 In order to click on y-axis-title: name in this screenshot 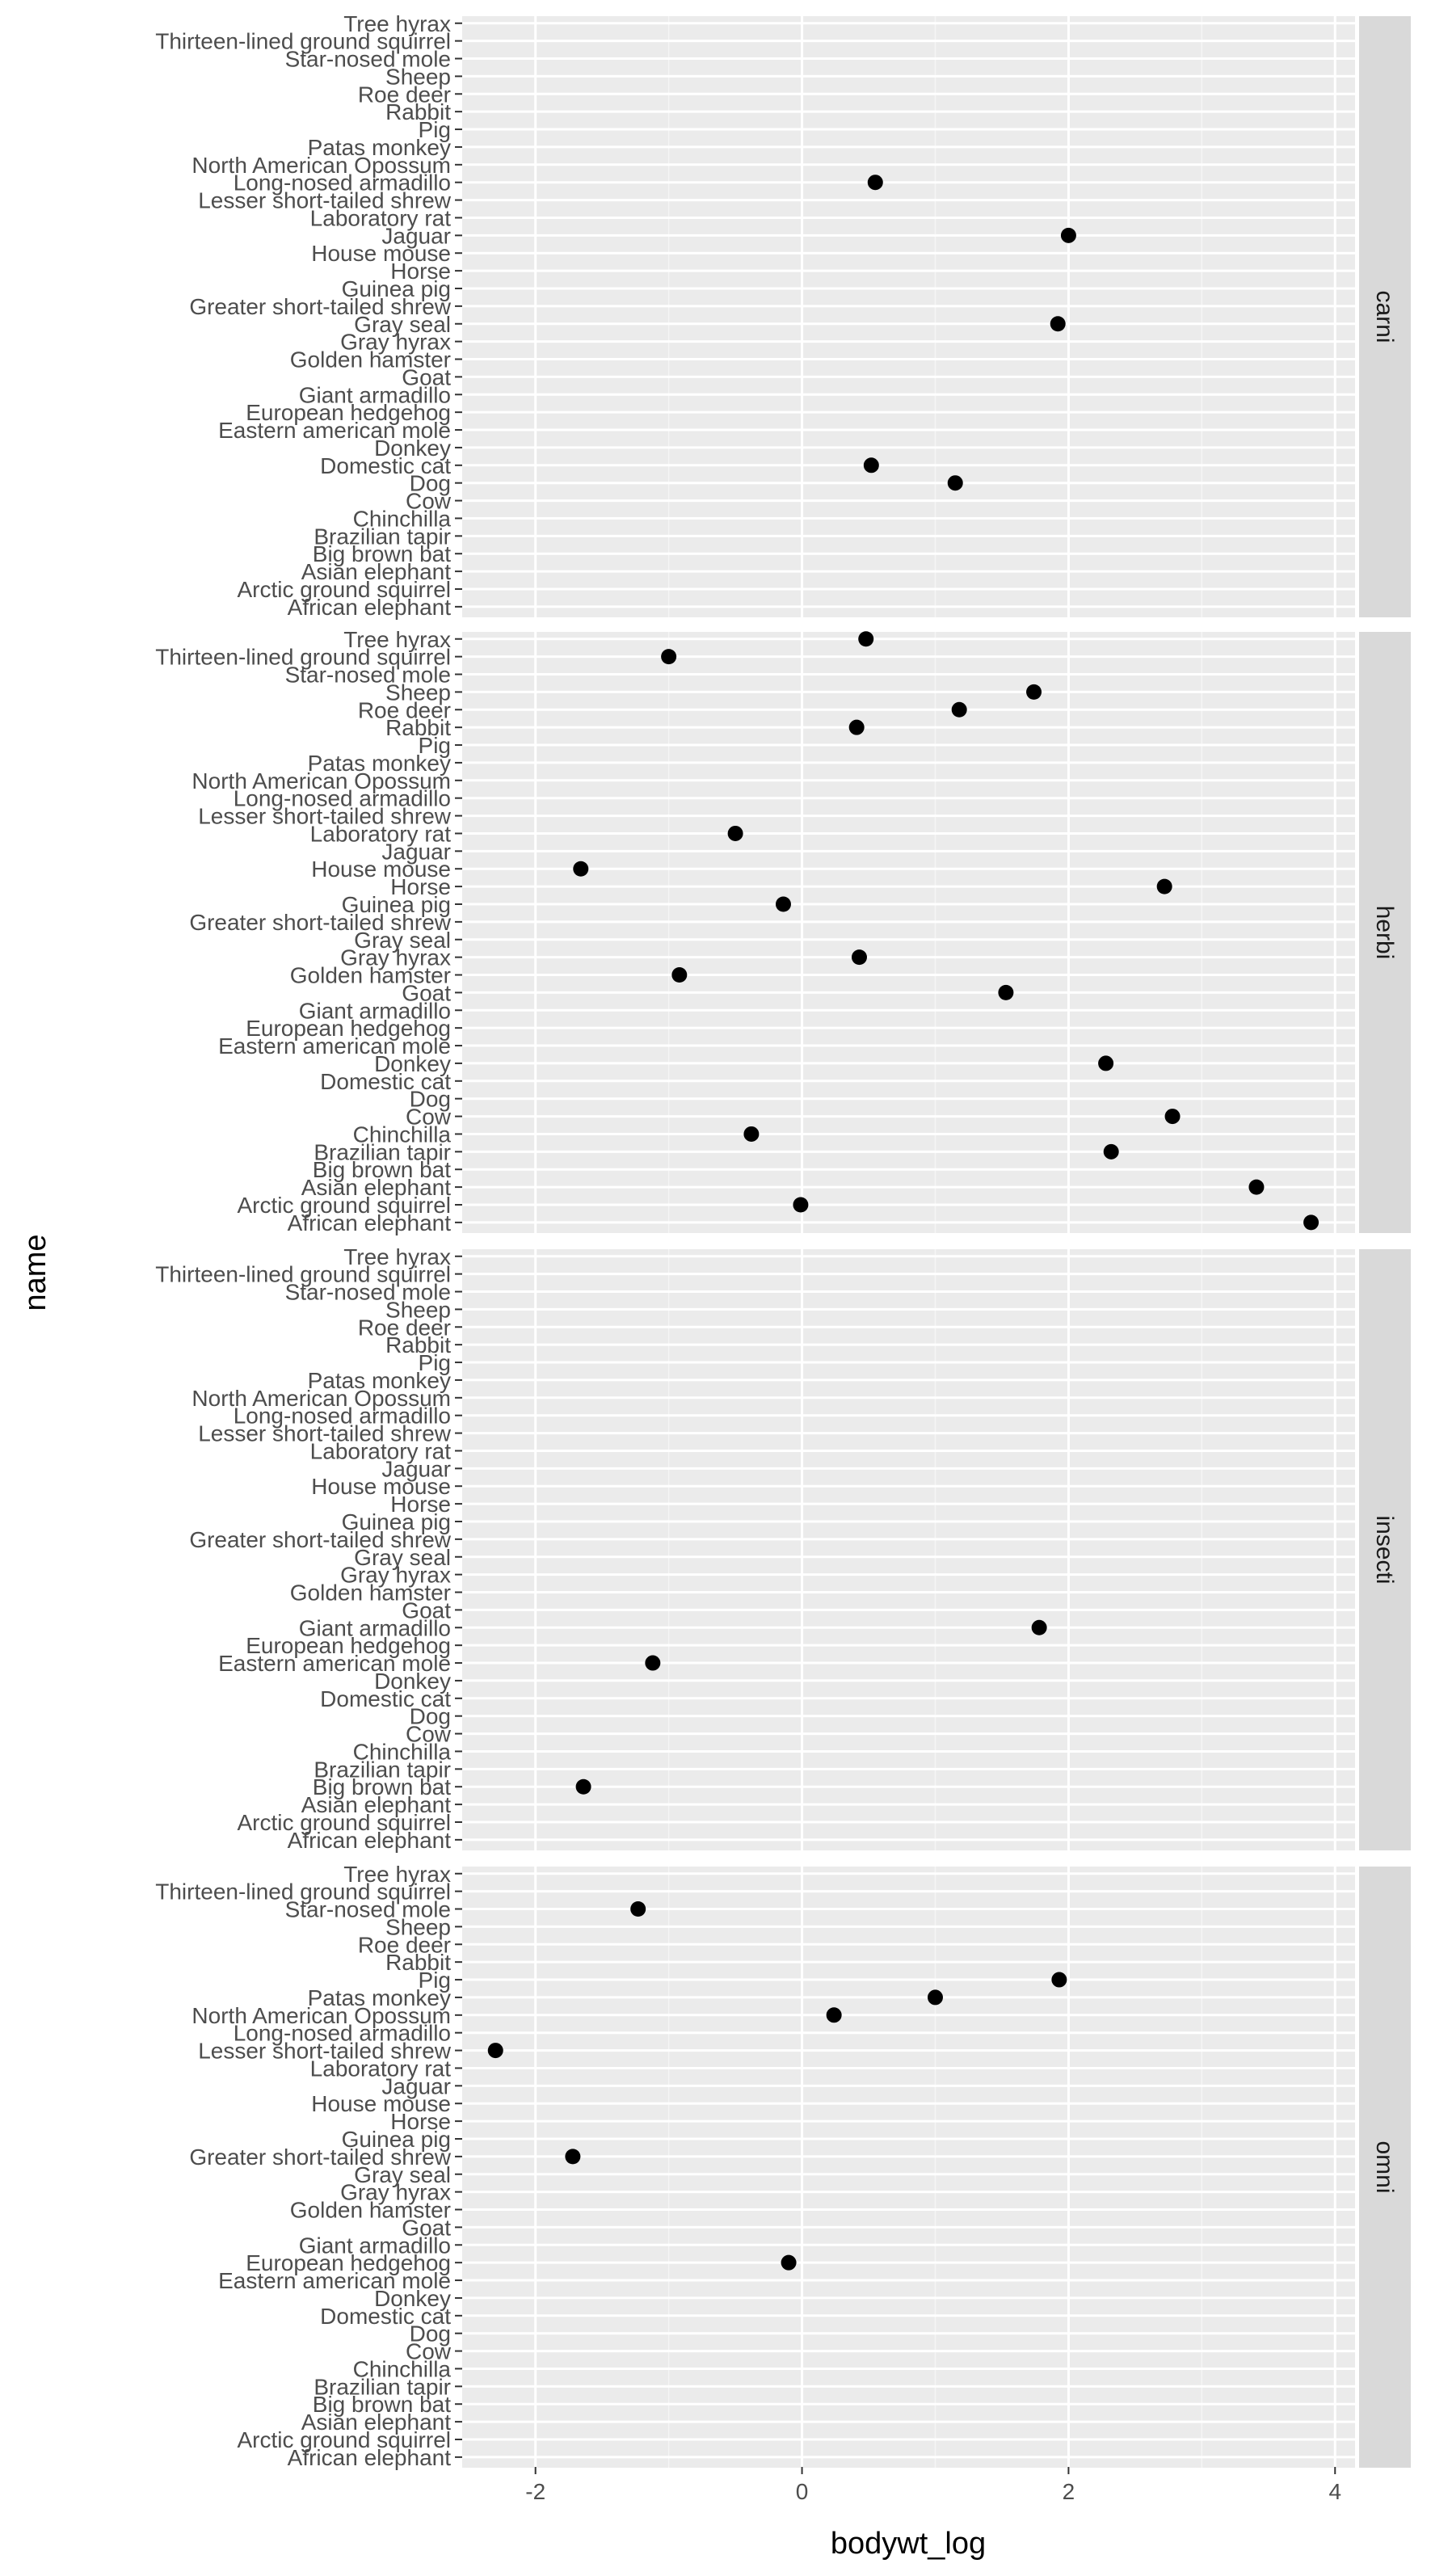, I will do `click(36, 1272)`.